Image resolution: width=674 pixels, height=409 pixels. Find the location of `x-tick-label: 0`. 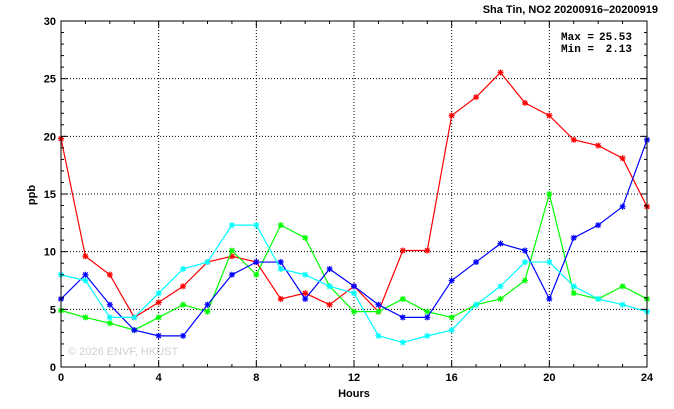

x-tick-label: 0 is located at coordinates (61, 378).